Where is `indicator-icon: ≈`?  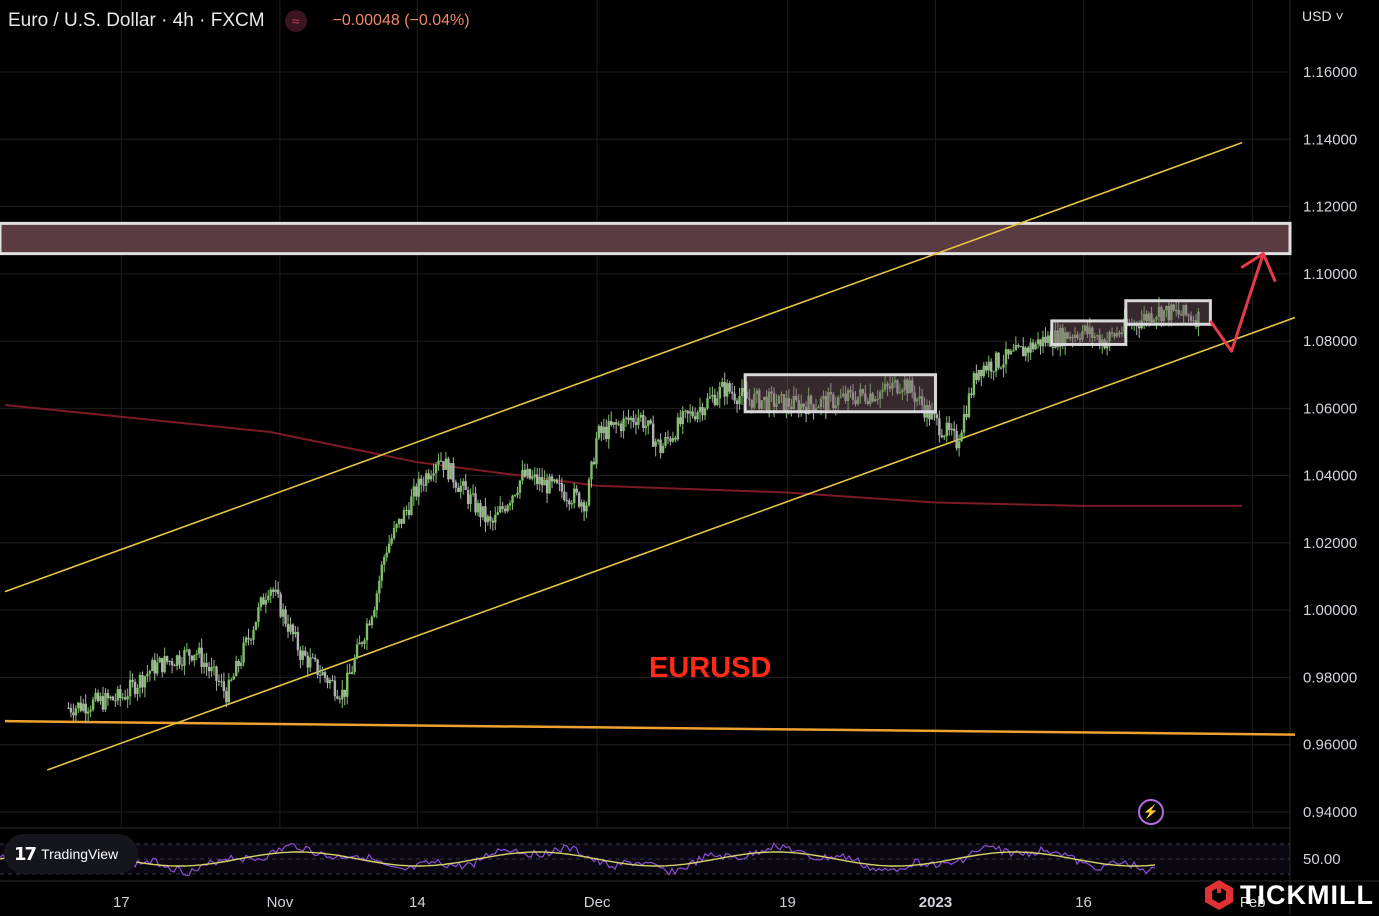 indicator-icon: ≈ is located at coordinates (295, 21).